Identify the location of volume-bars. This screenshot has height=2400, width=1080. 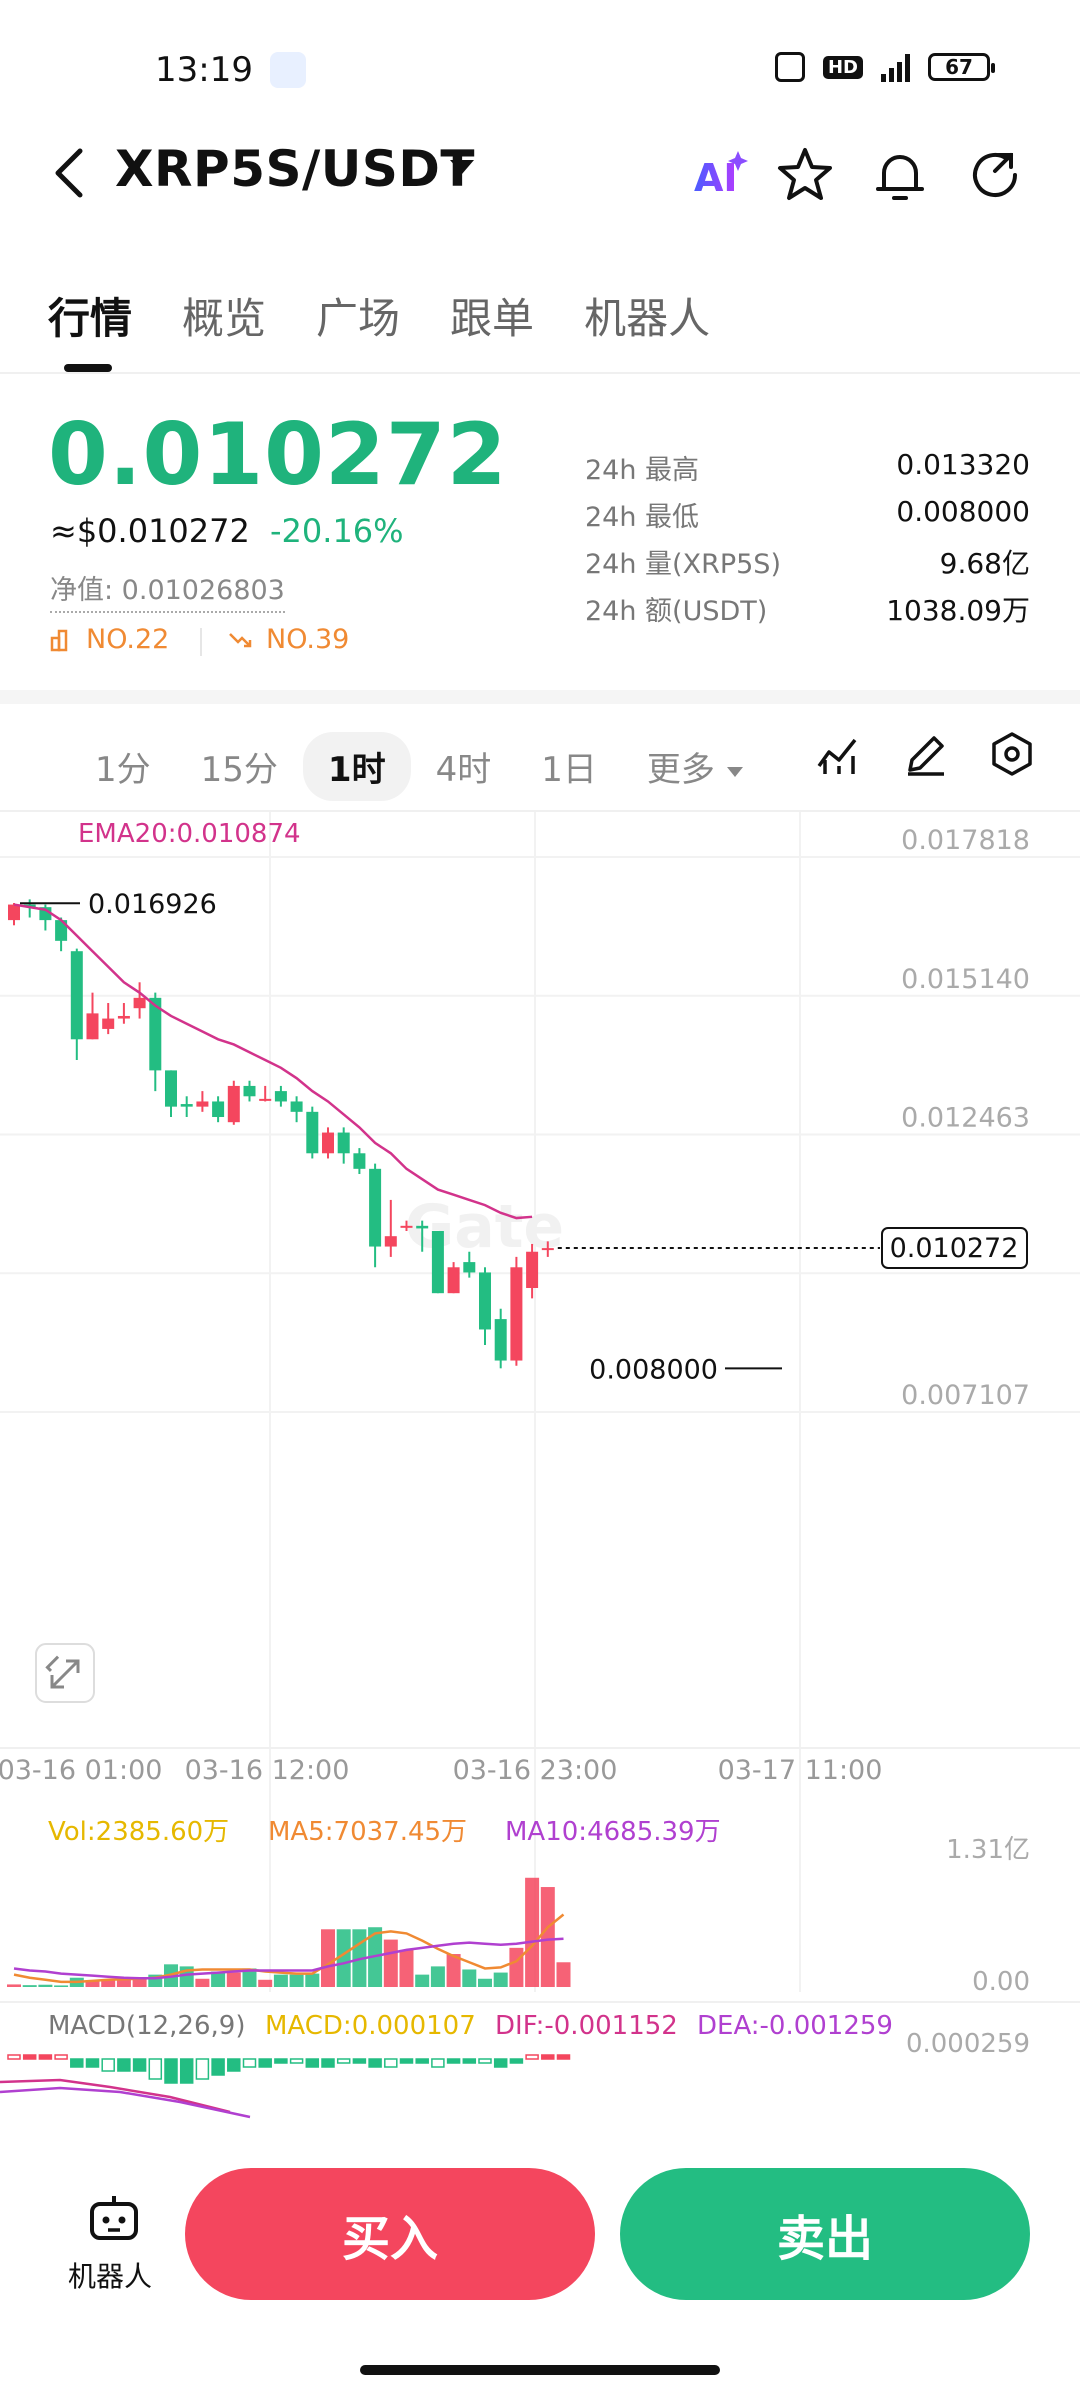
(289, 1932).